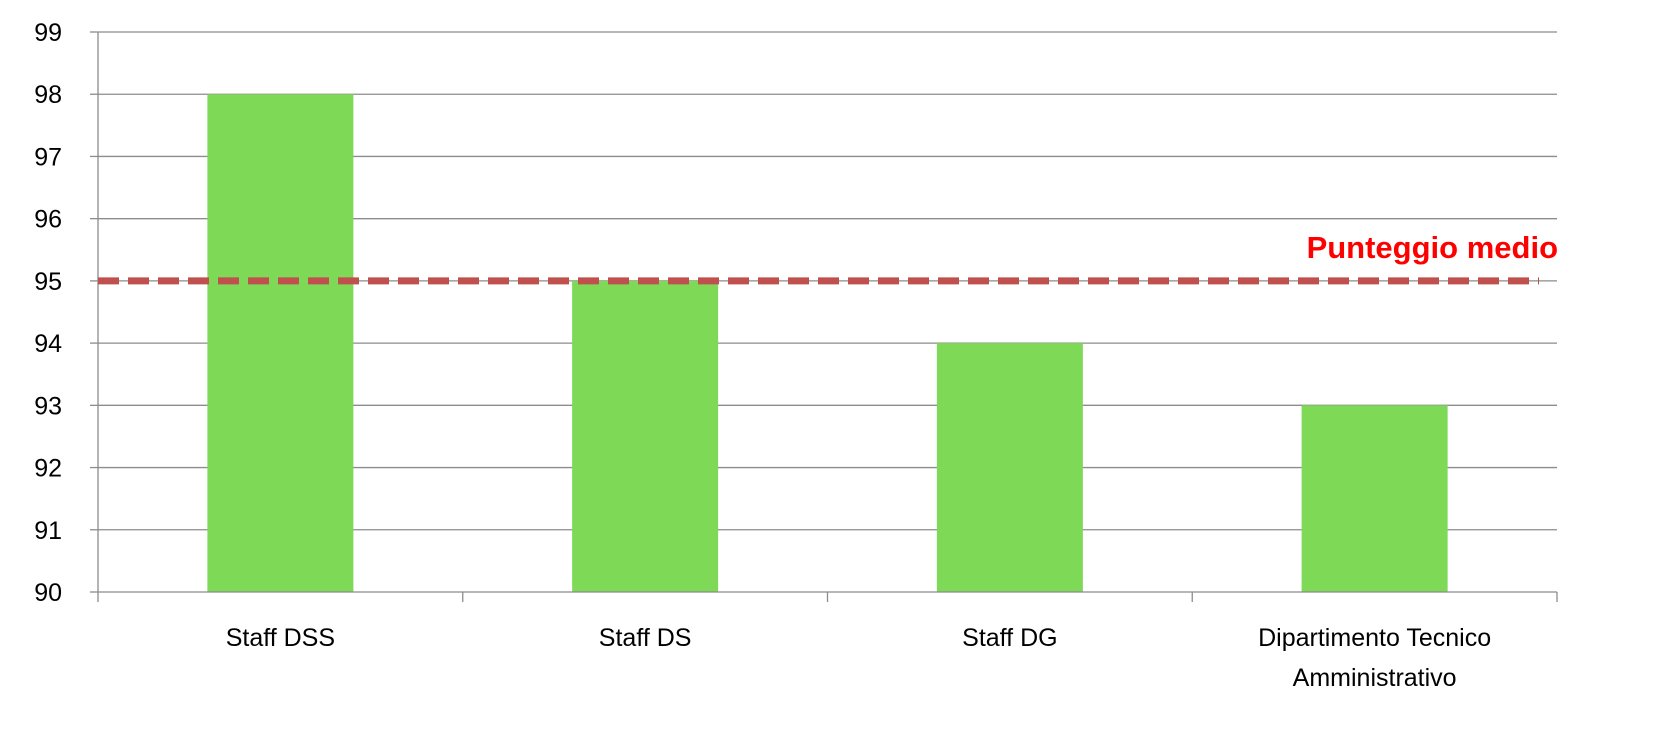  What do you see at coordinates (48, 593) in the screenshot?
I see `y-tick-label: 90` at bounding box center [48, 593].